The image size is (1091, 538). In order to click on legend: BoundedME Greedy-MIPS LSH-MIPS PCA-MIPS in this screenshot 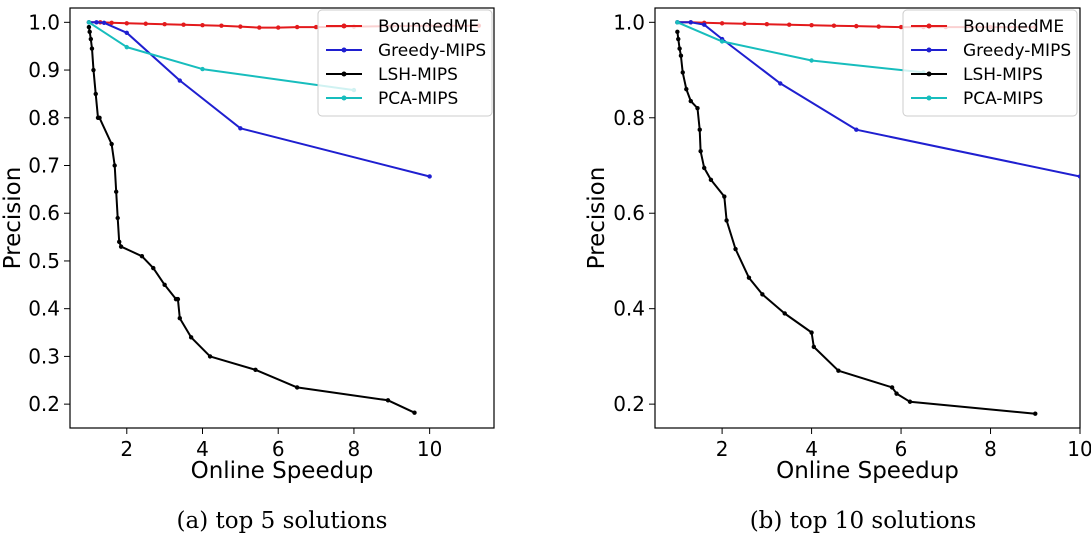, I will do `click(990, 63)`.